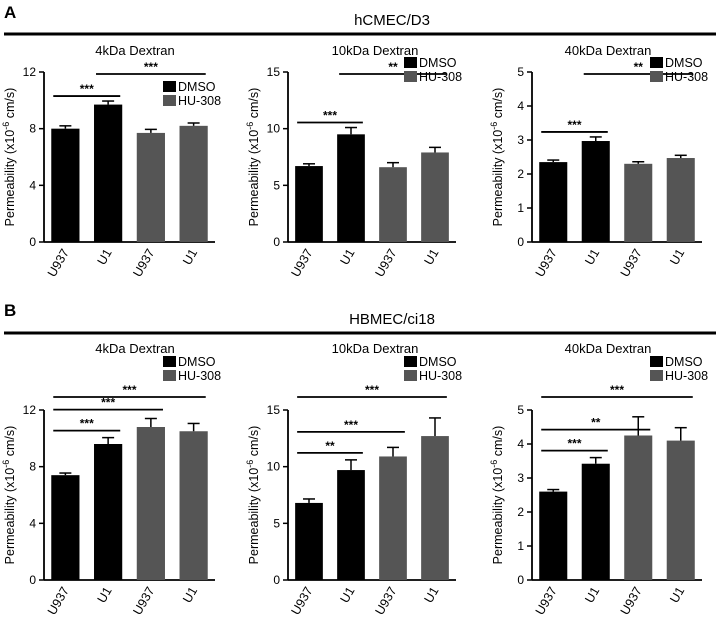  Describe the element at coordinates (596, 423) in the screenshot. I see `significance-label: **` at that location.